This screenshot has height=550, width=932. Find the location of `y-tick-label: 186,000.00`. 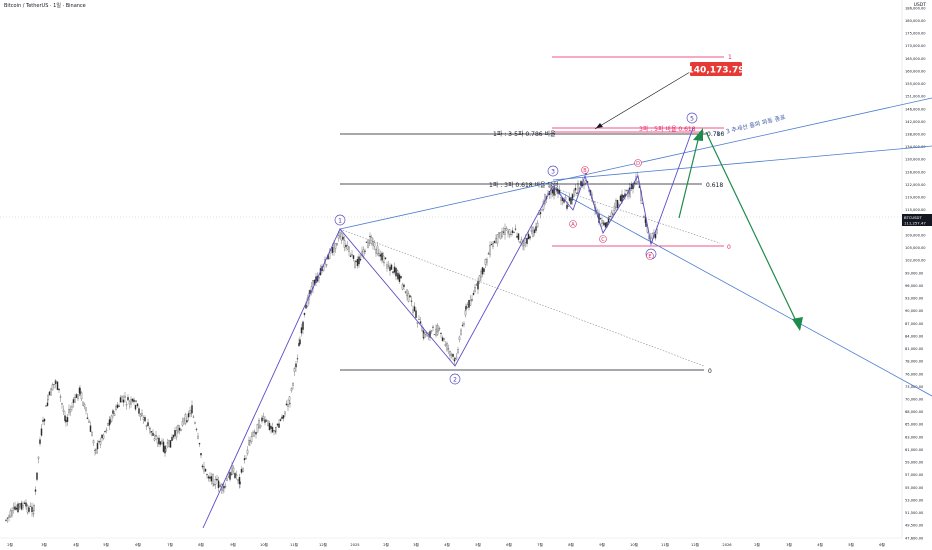

y-tick-label: 186,000.00 is located at coordinates (915, 8).